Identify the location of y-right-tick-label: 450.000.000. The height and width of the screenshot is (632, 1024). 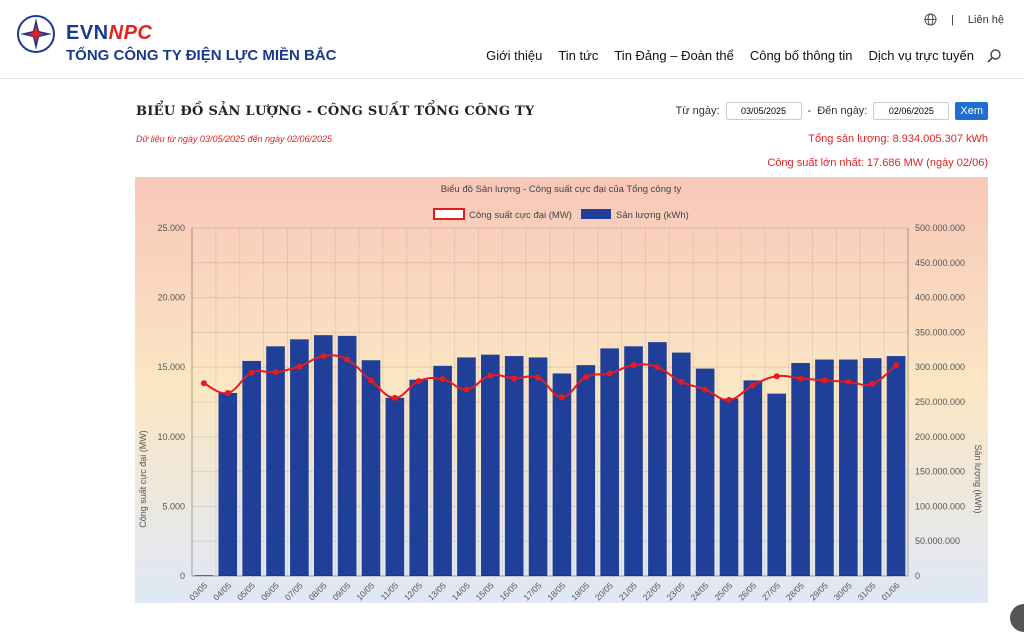
(940, 263).